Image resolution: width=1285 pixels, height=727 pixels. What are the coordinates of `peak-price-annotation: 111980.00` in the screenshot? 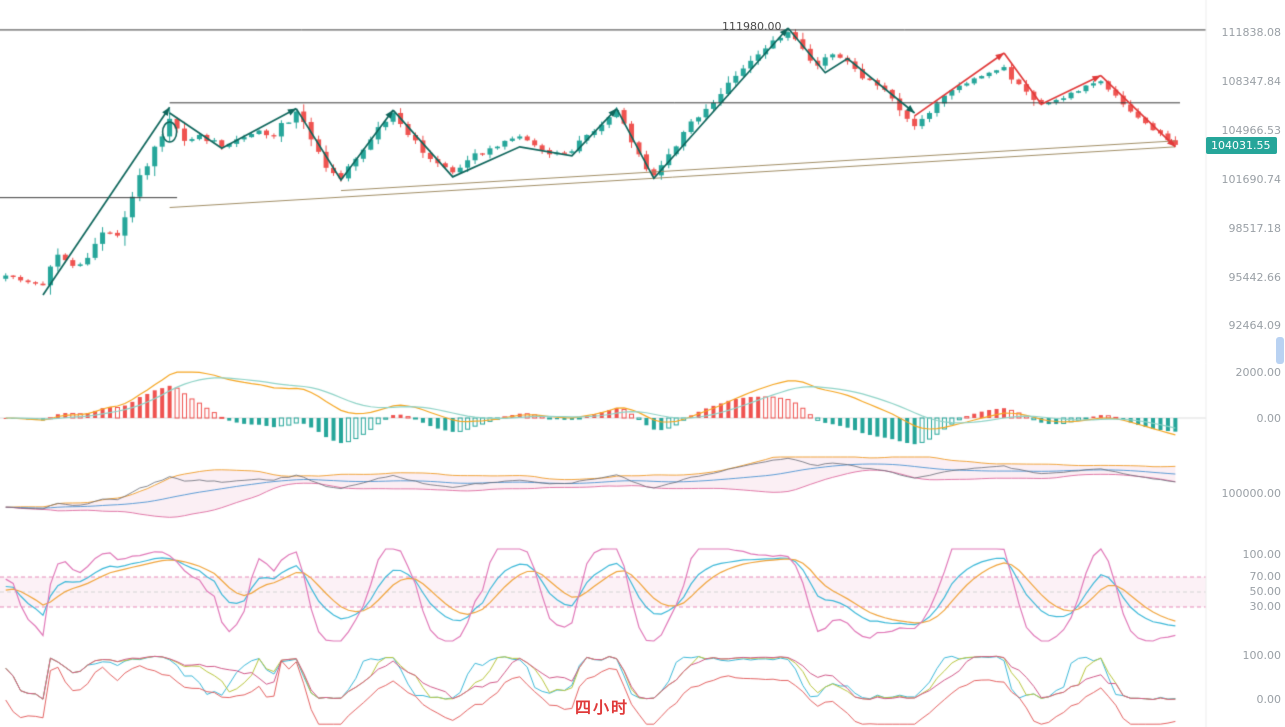 It's located at (752, 26).